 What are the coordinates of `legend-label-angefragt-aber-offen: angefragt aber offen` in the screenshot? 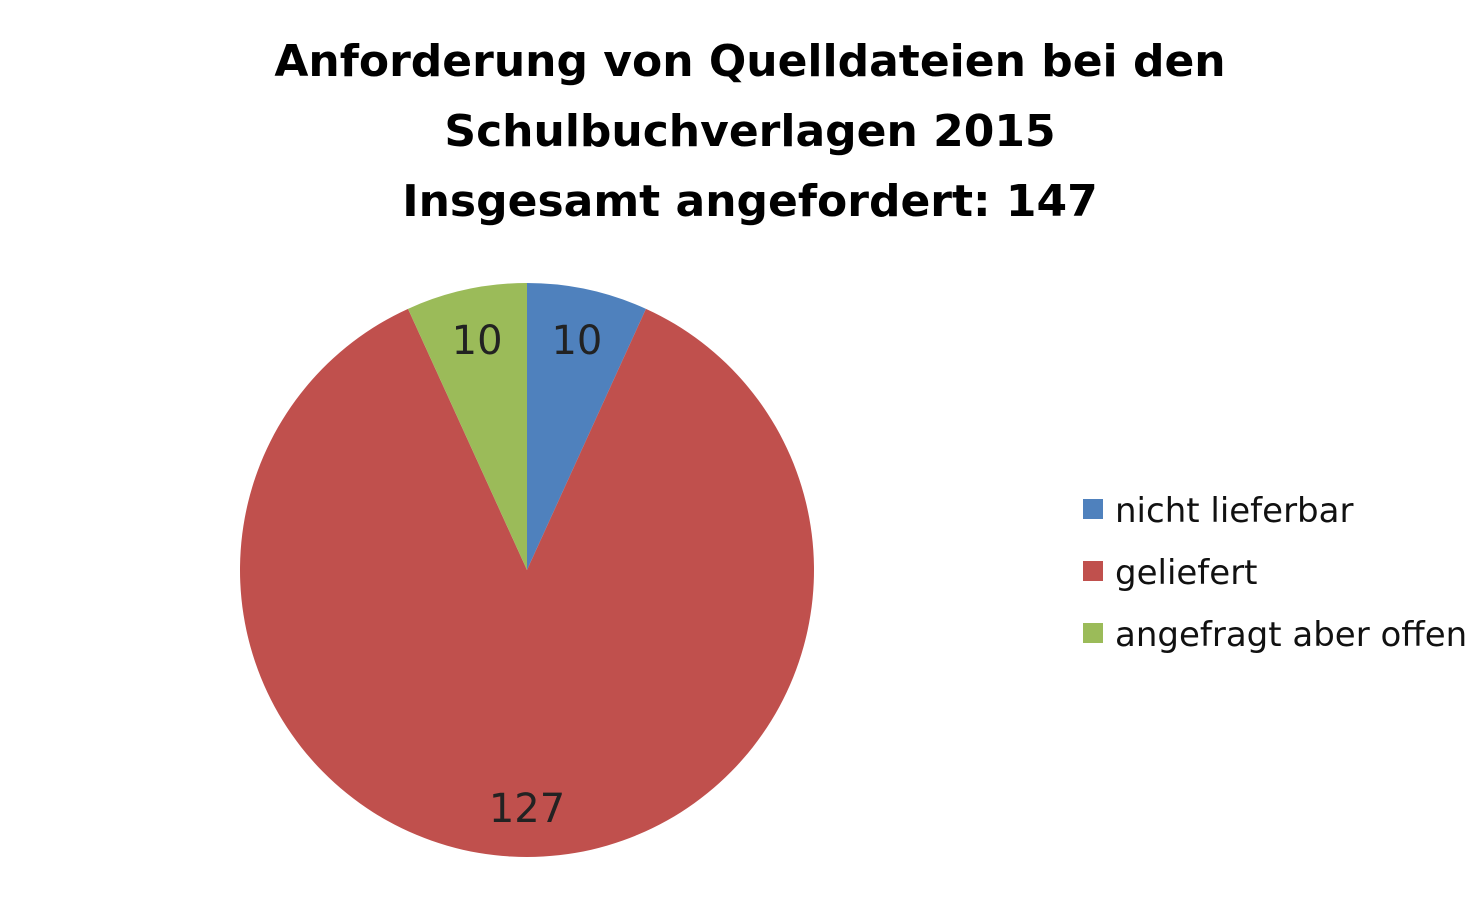 It's located at (1291, 635).